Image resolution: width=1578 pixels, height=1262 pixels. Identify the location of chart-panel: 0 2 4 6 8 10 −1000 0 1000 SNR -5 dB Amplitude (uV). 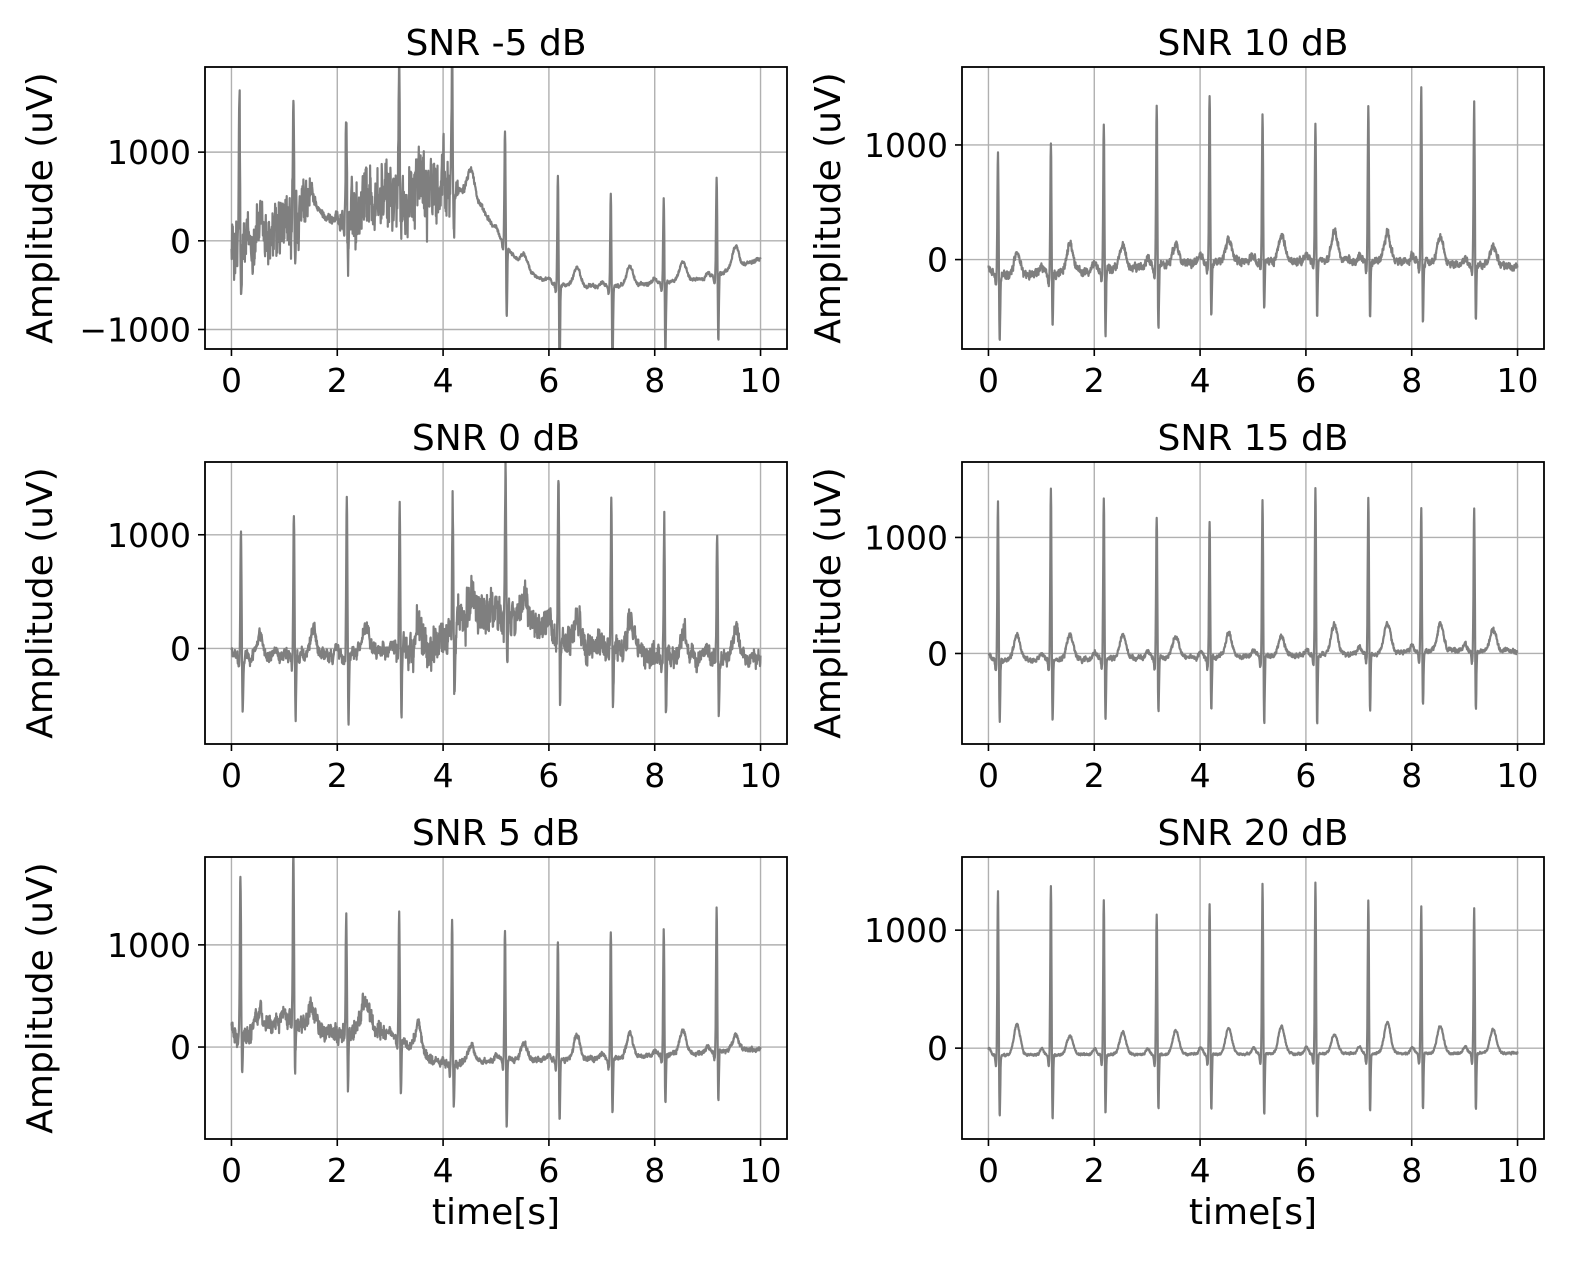
(404, 211).